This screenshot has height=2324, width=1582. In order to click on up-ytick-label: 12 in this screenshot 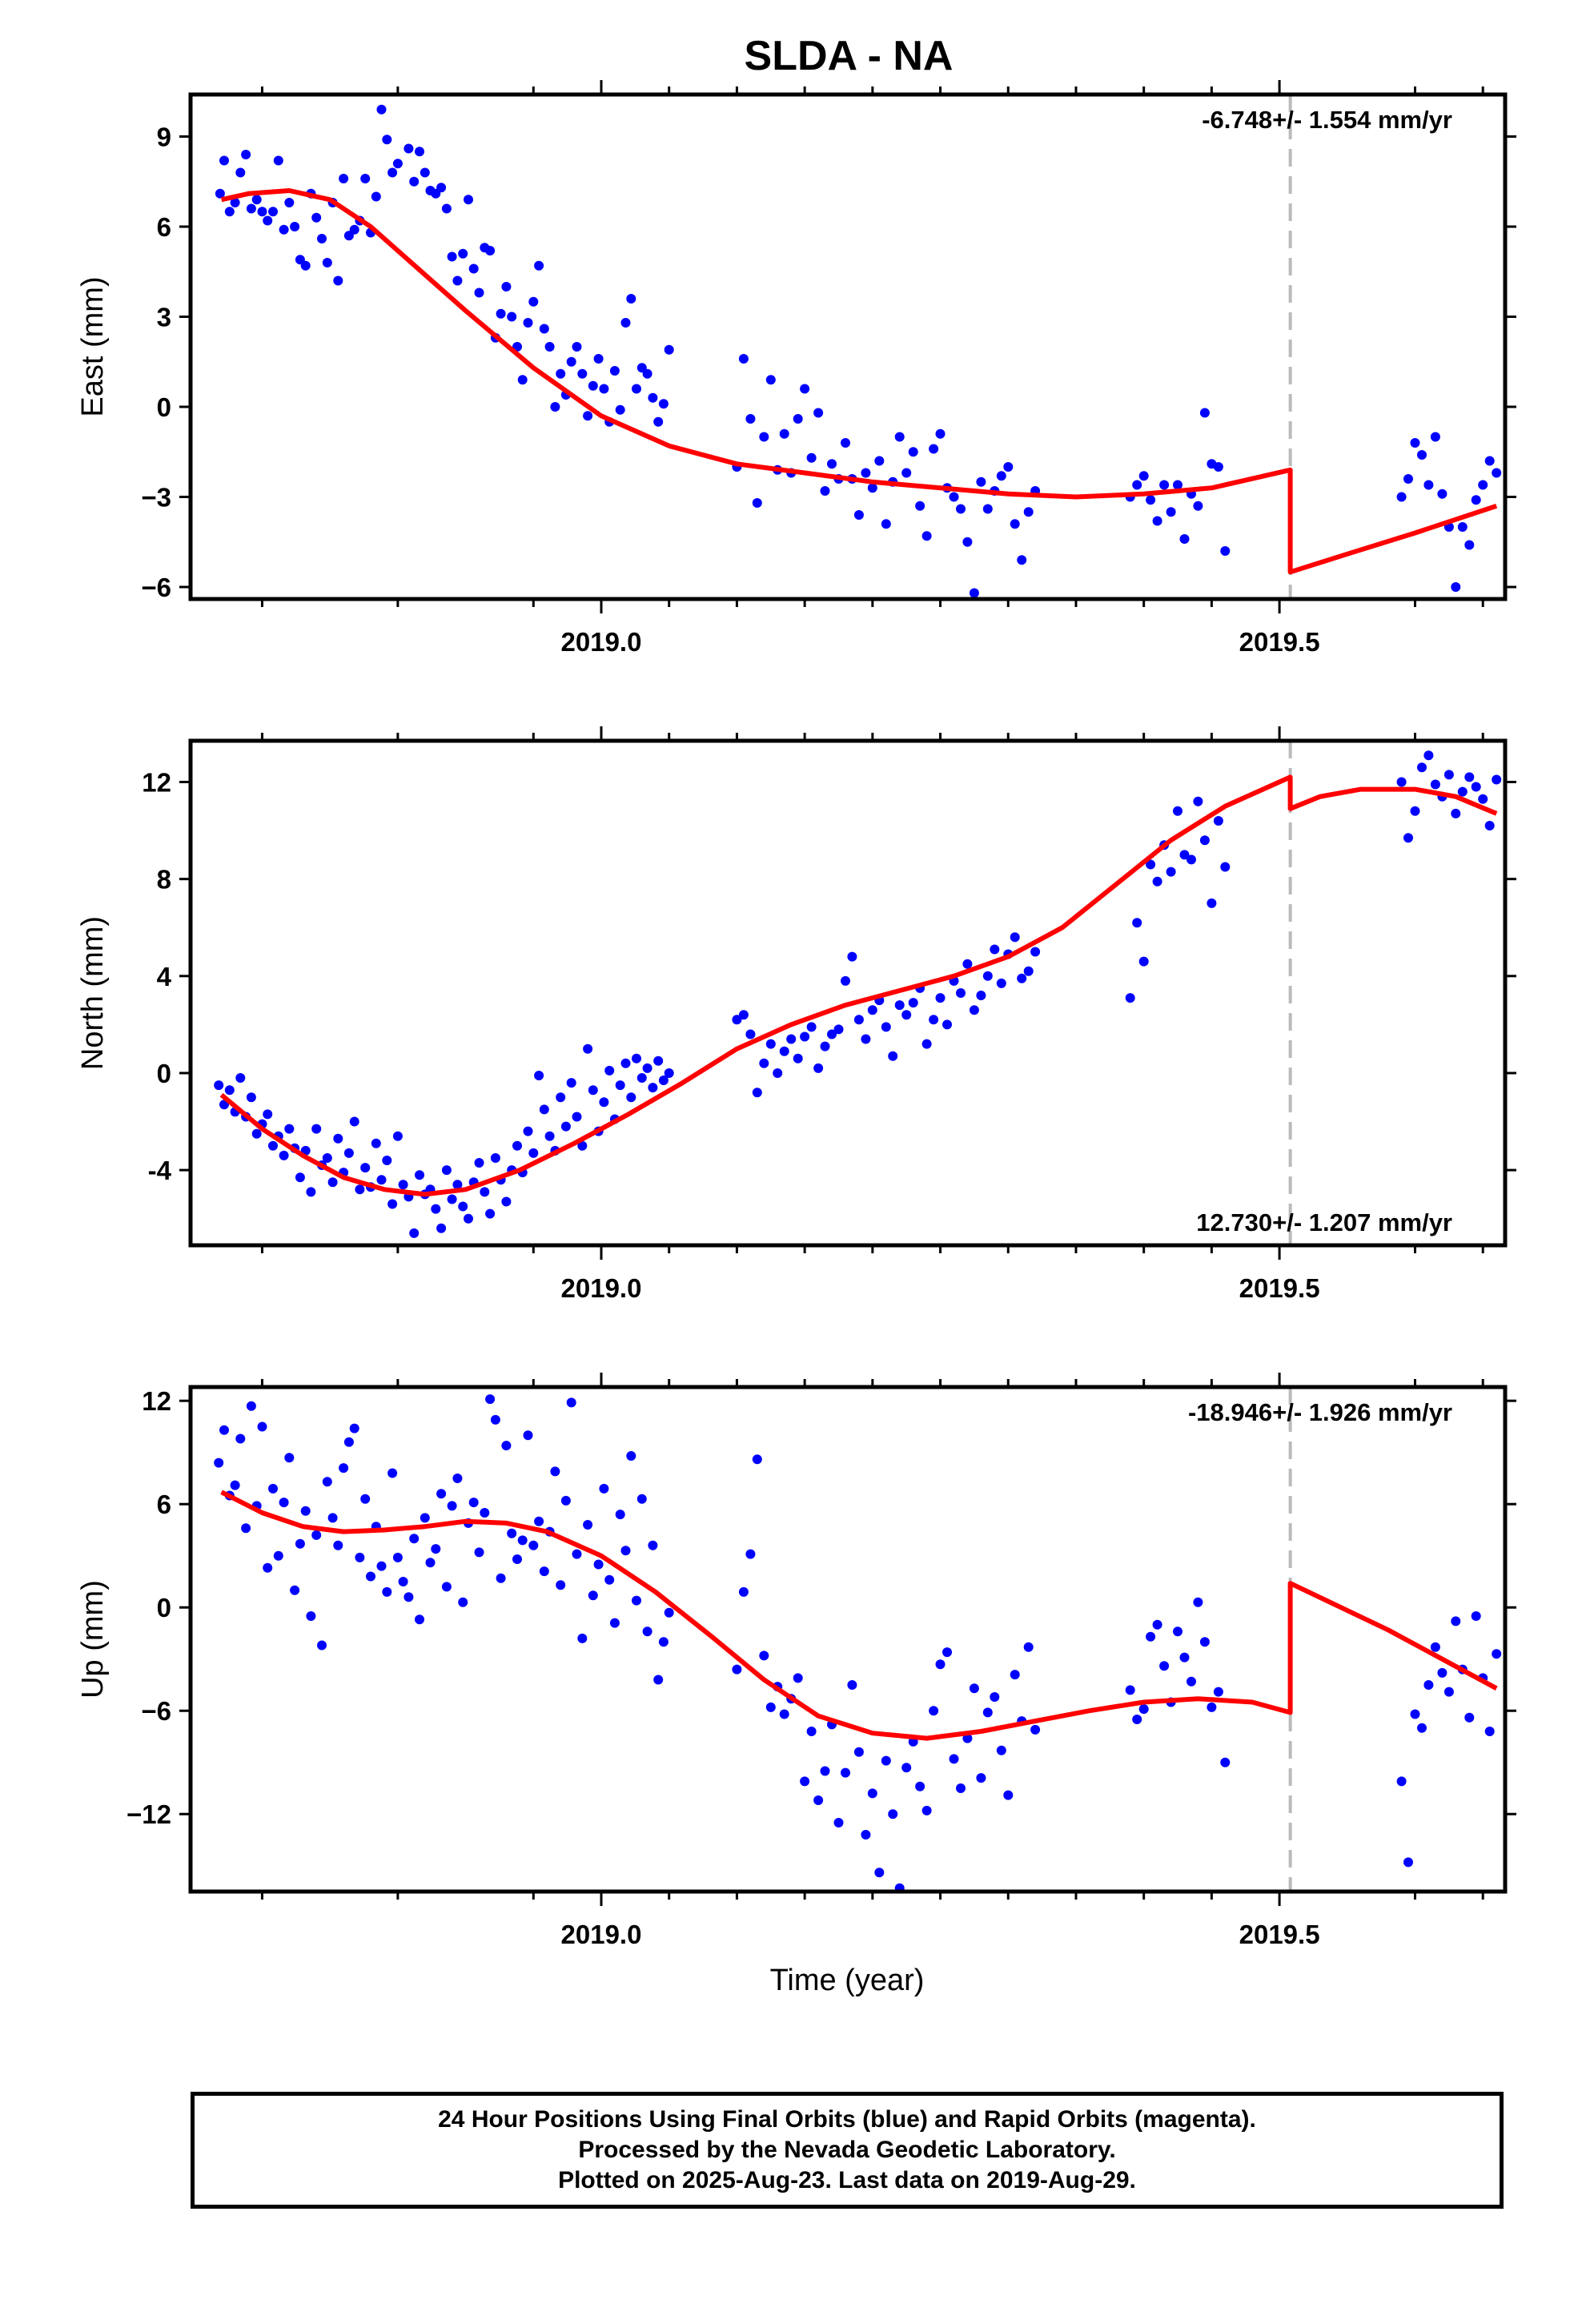, I will do `click(156, 1401)`.